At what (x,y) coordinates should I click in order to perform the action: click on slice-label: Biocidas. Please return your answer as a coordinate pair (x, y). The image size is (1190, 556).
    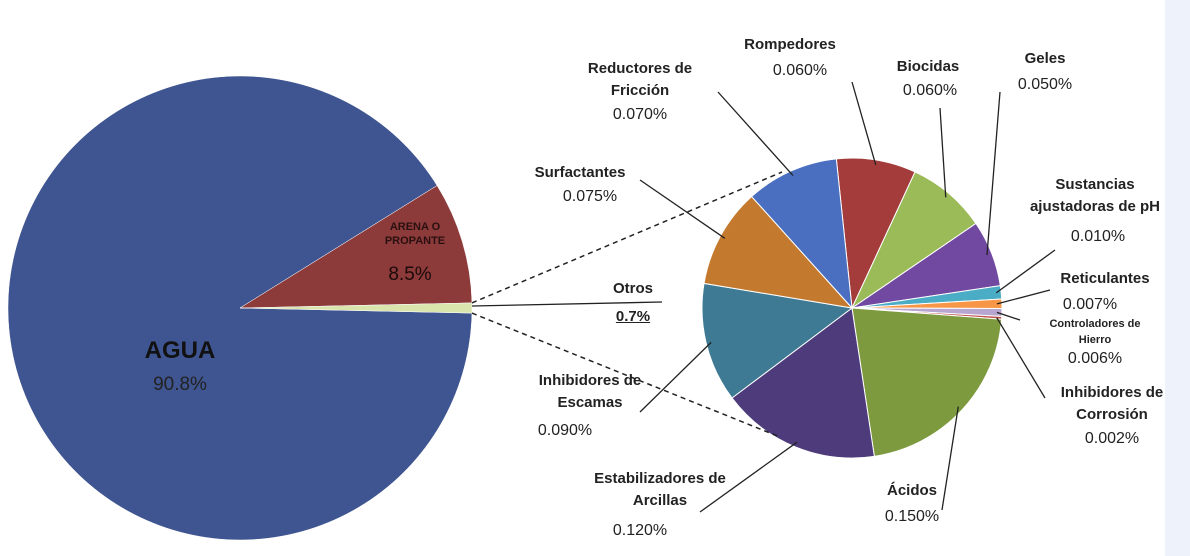
    Looking at the image, I should click on (928, 66).